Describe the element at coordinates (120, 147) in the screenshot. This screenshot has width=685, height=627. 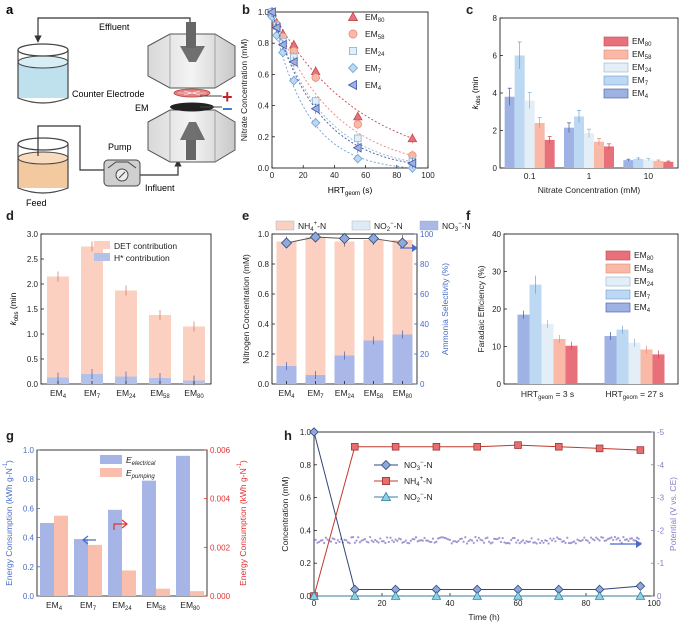
I see `pump-label: Pump` at that location.